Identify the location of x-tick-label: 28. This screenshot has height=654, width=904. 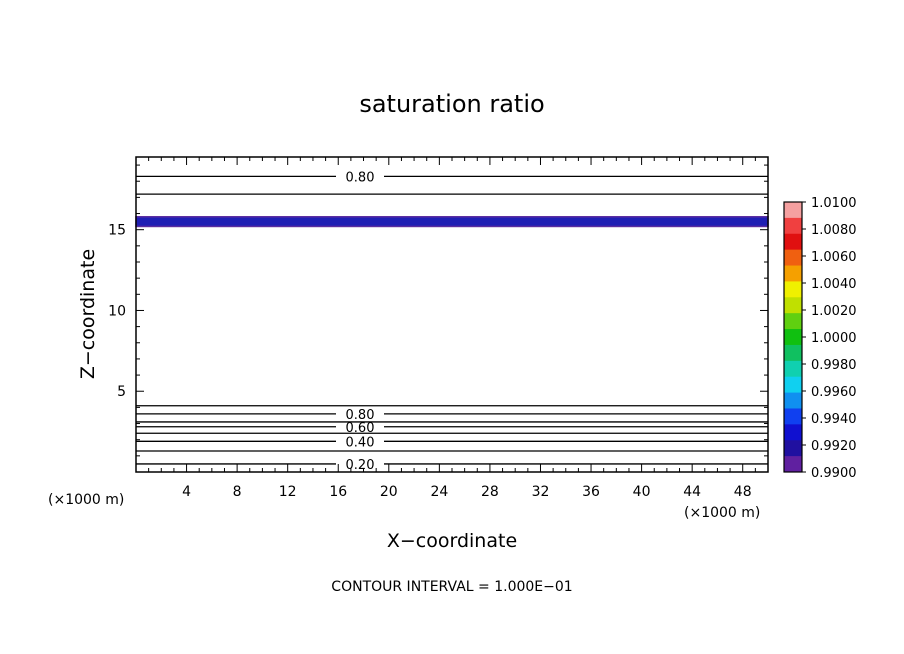
(490, 492).